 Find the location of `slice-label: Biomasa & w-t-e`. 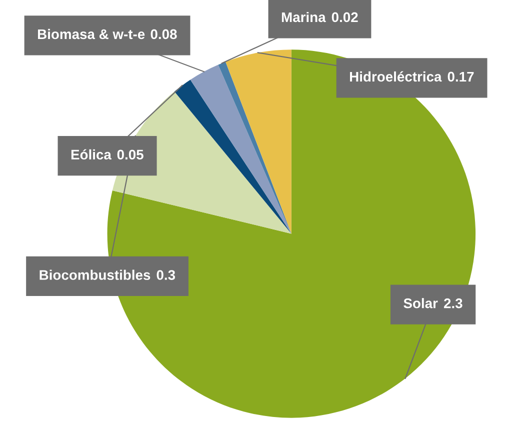

slice-label: Biomasa & w-t-e is located at coordinates (91, 34).